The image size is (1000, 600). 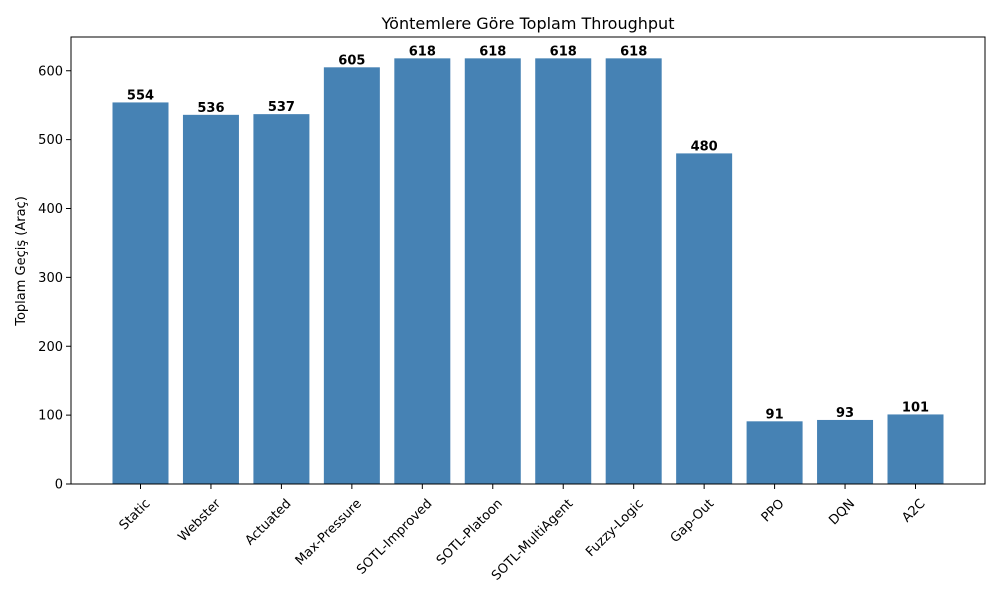 What do you see at coordinates (135, 514) in the screenshot?
I see `x-tick-label: Static` at bounding box center [135, 514].